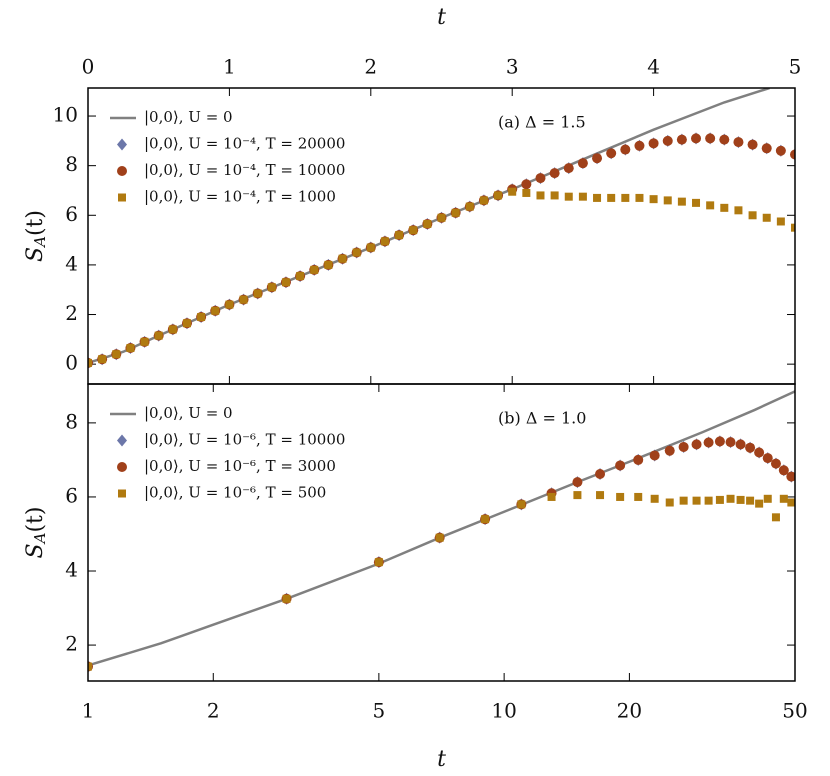 Image resolution: width=830 pixels, height=776 pixels. What do you see at coordinates (35, 254) in the screenshot?
I see `y-axis-label-part: S` at bounding box center [35, 254].